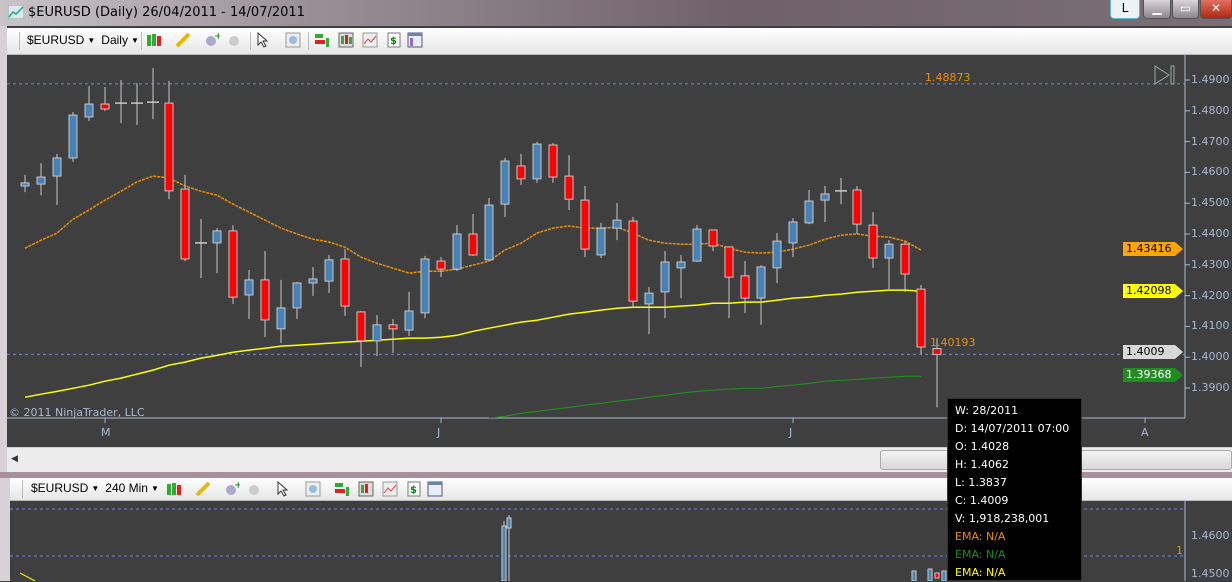 This screenshot has width=1232, height=582. I want to click on maximize-button: ▭, so click(1185, 9).